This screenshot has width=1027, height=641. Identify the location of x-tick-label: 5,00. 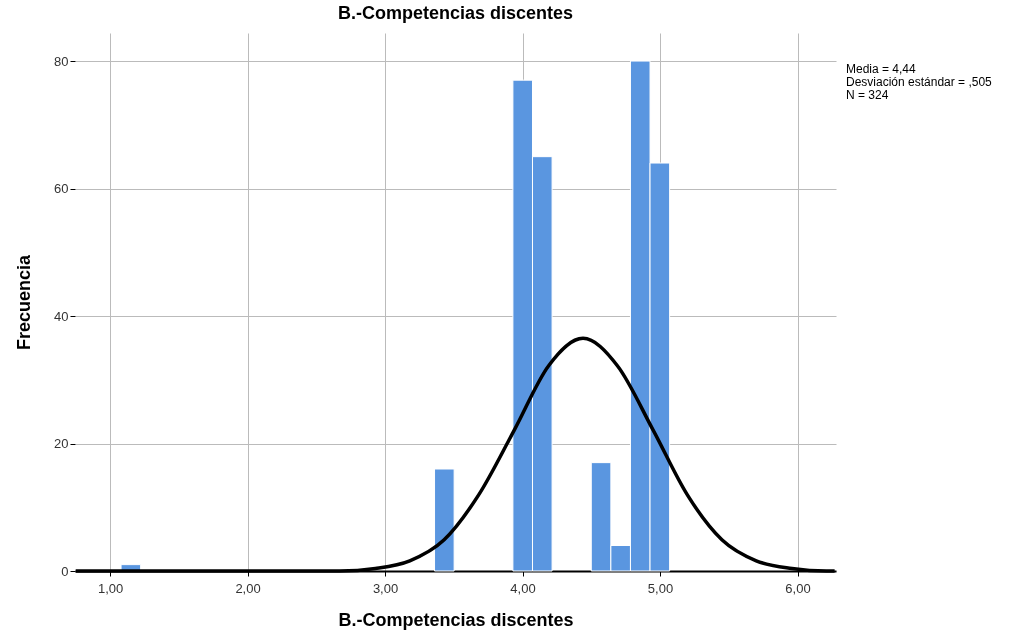
(660, 588).